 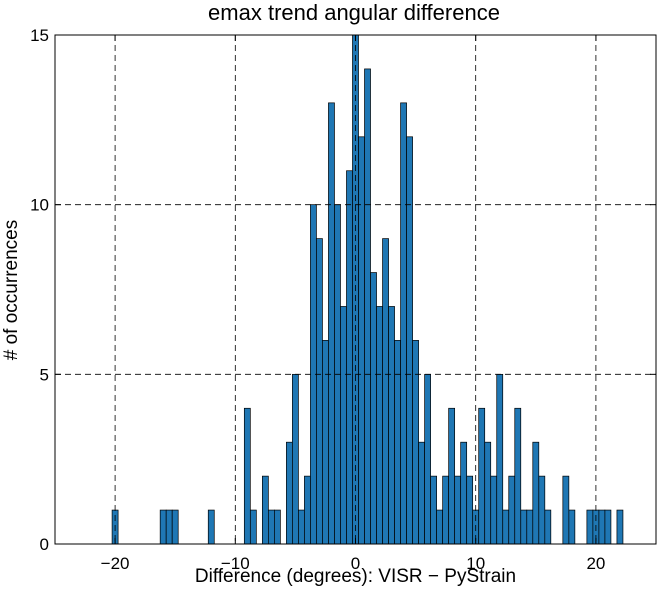 What do you see at coordinates (235, 563) in the screenshot?
I see `x-tick-label: −10` at bounding box center [235, 563].